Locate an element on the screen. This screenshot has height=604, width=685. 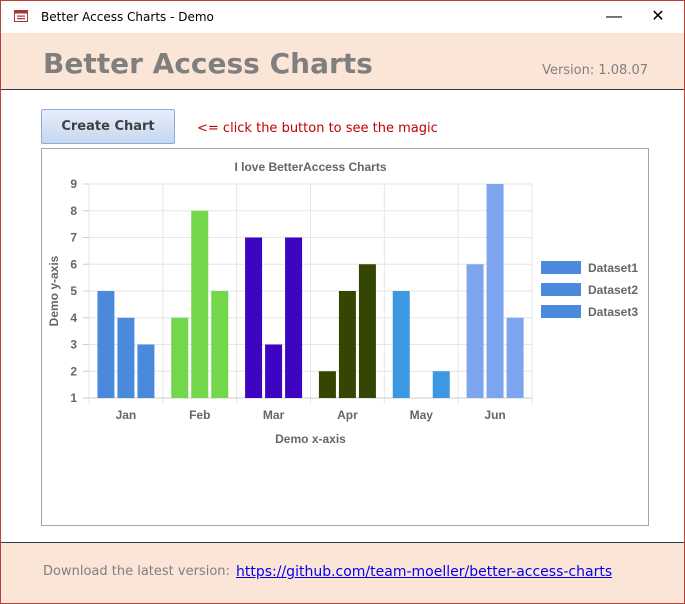
y-tick-label: 1 is located at coordinates (73, 398).